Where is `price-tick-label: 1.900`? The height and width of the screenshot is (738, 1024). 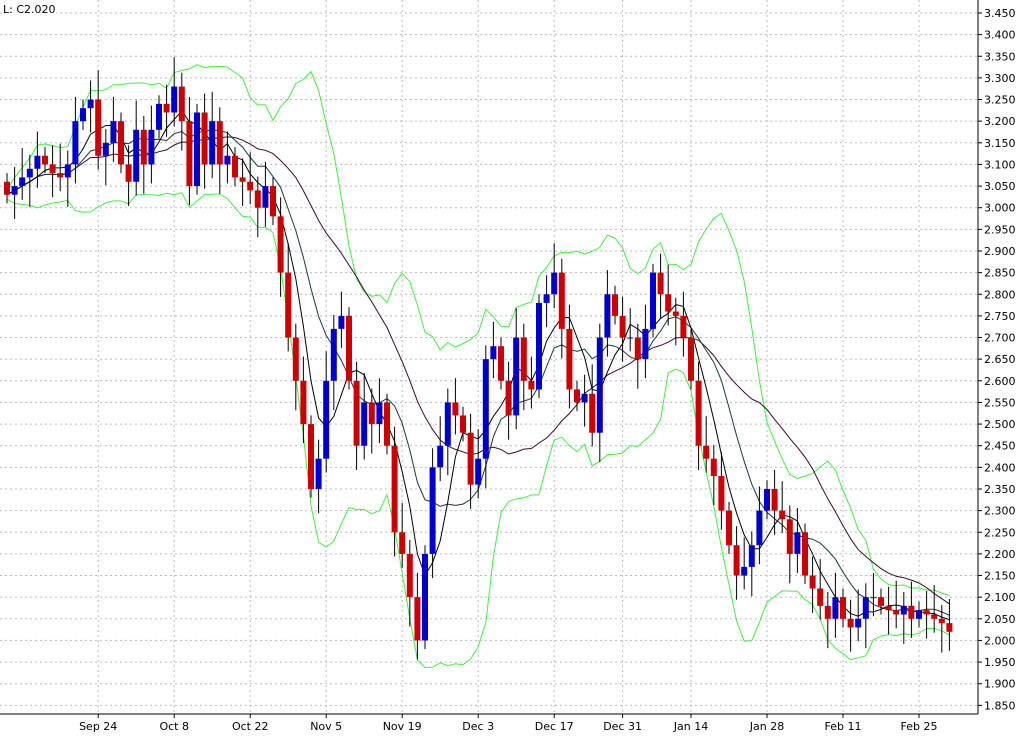 price-tick-label: 1.900 is located at coordinates (1000, 684).